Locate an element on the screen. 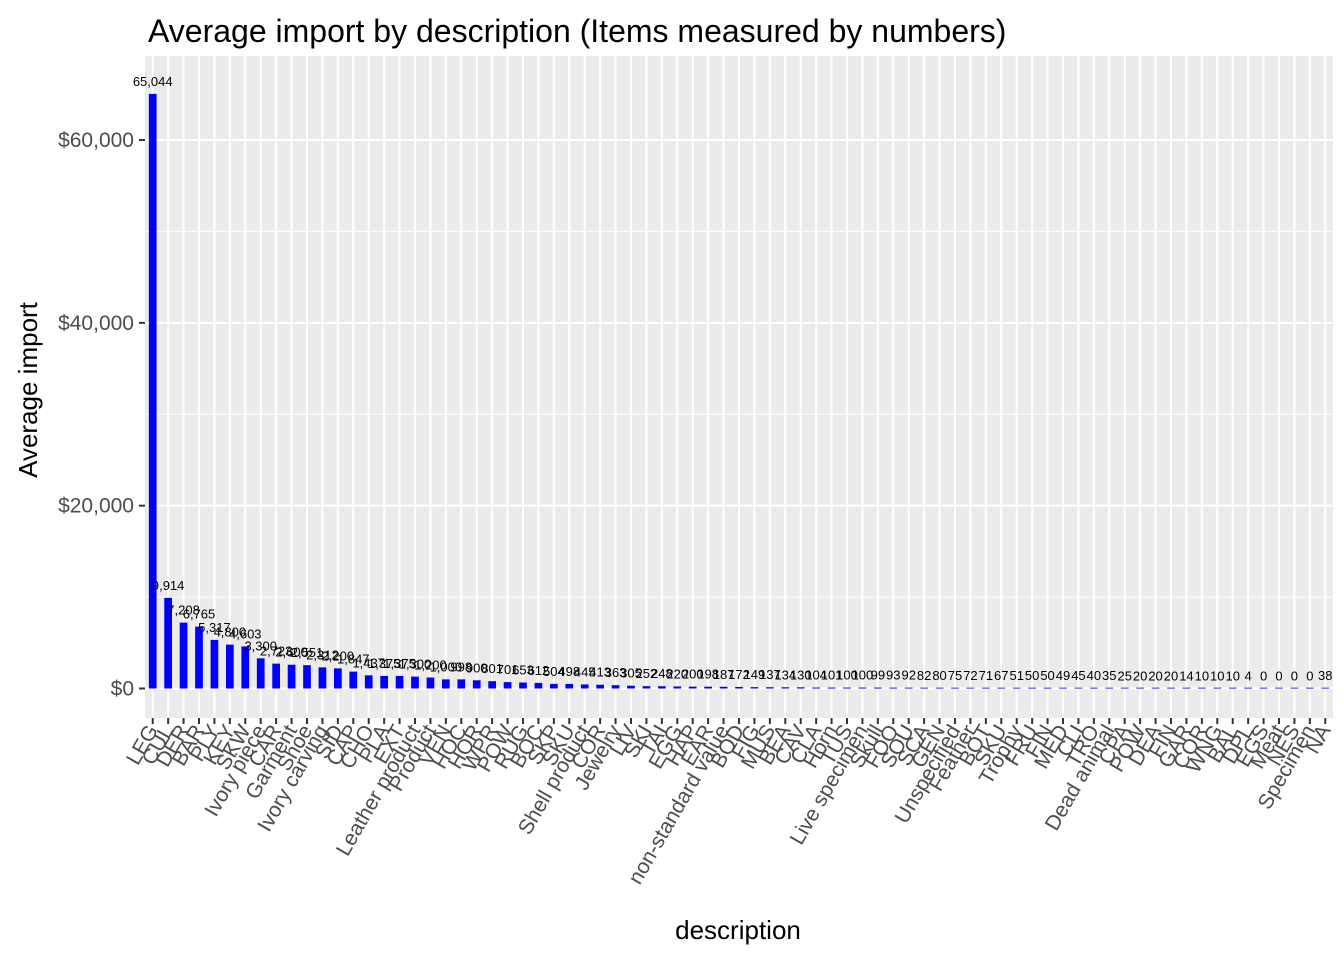 The width and height of the screenshot is (1344, 960). data-label: 51 is located at coordinates (1016, 675).